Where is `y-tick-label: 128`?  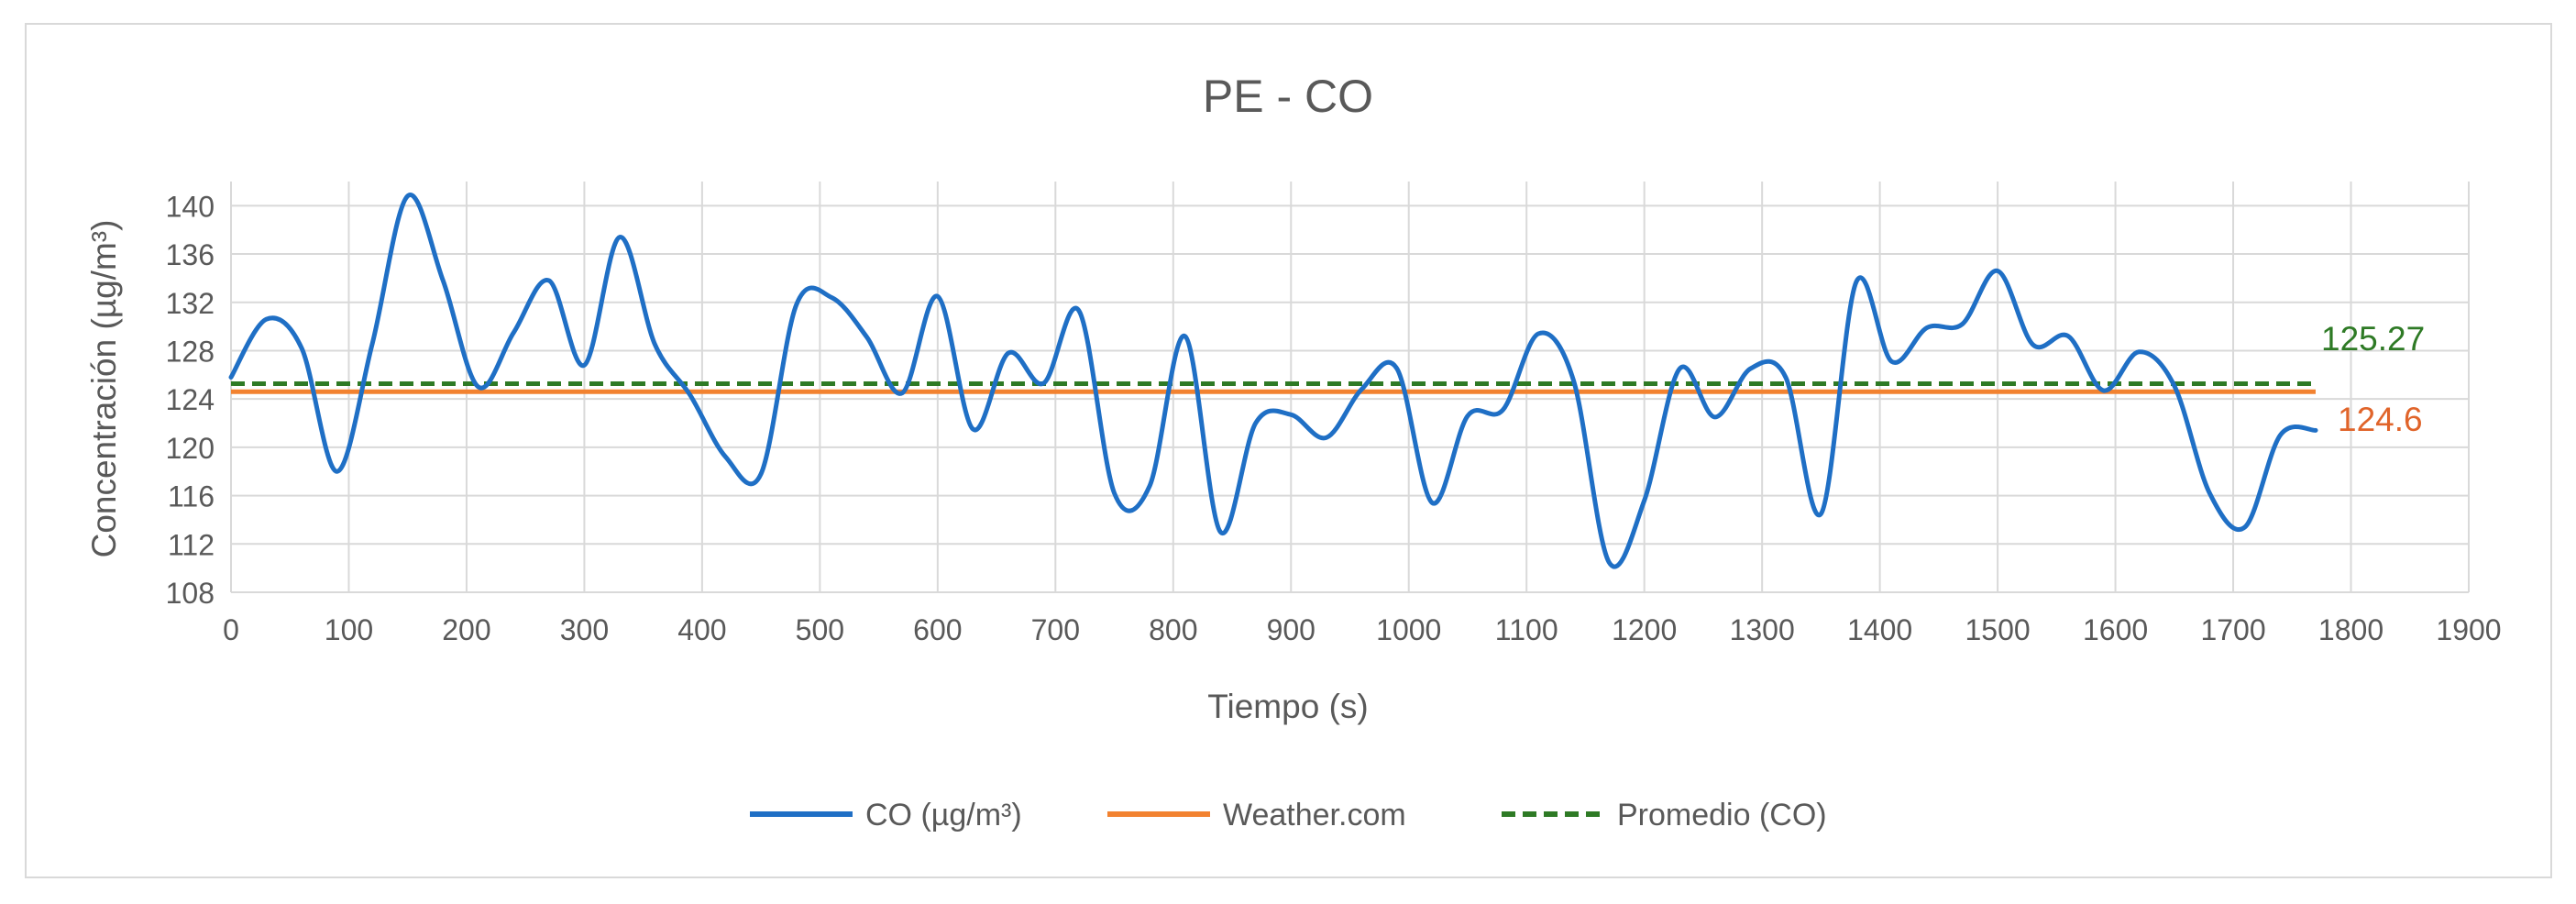 y-tick-label: 128 is located at coordinates (190, 351).